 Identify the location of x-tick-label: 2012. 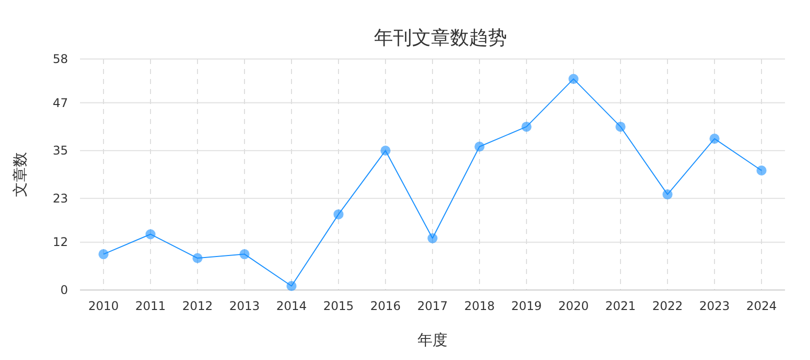
(197, 306).